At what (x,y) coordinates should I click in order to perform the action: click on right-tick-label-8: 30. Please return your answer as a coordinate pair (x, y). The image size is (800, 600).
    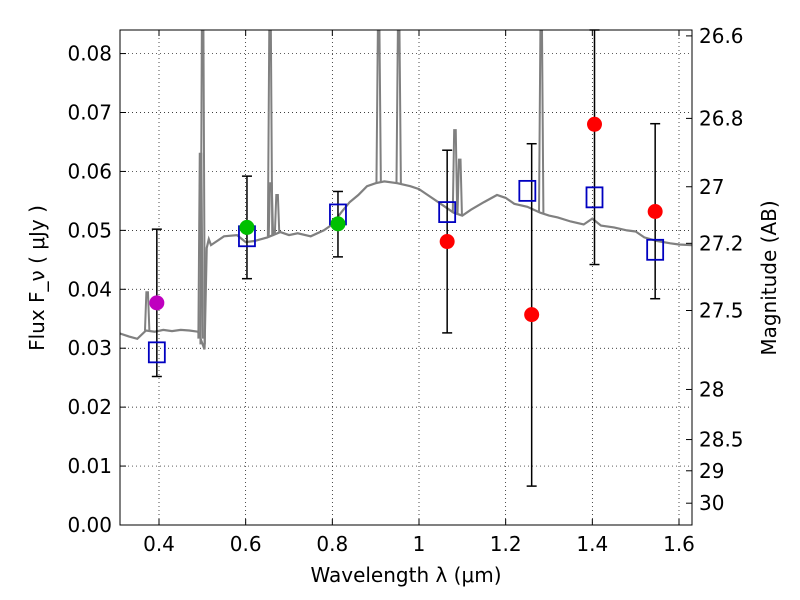
    Looking at the image, I should click on (711, 503).